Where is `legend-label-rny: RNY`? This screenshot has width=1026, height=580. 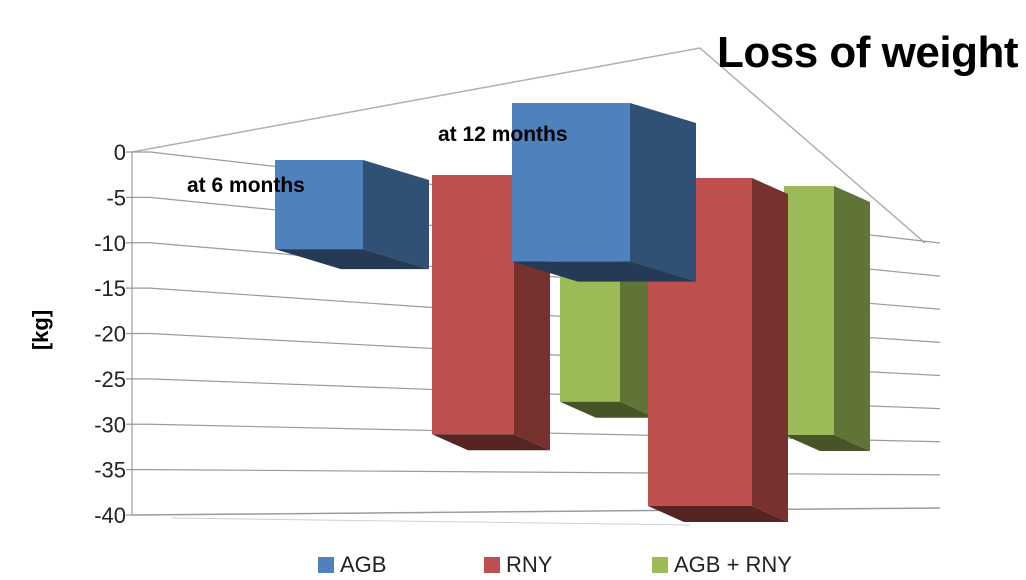
legend-label-rny: RNY is located at coordinates (529, 564).